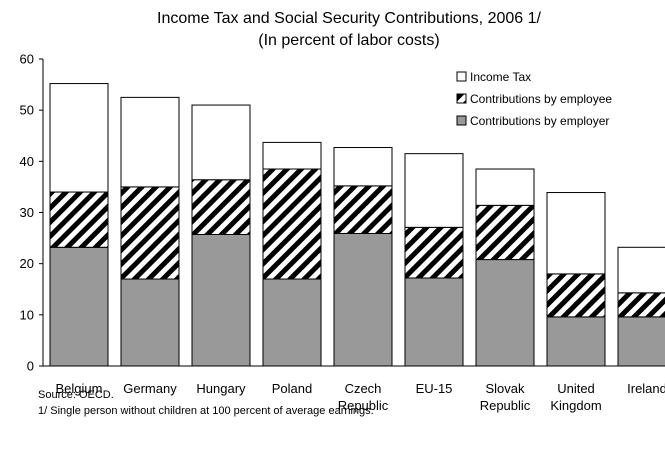 This screenshot has height=451, width=665. I want to click on legend-label: Contributions by employer, so click(539, 121).